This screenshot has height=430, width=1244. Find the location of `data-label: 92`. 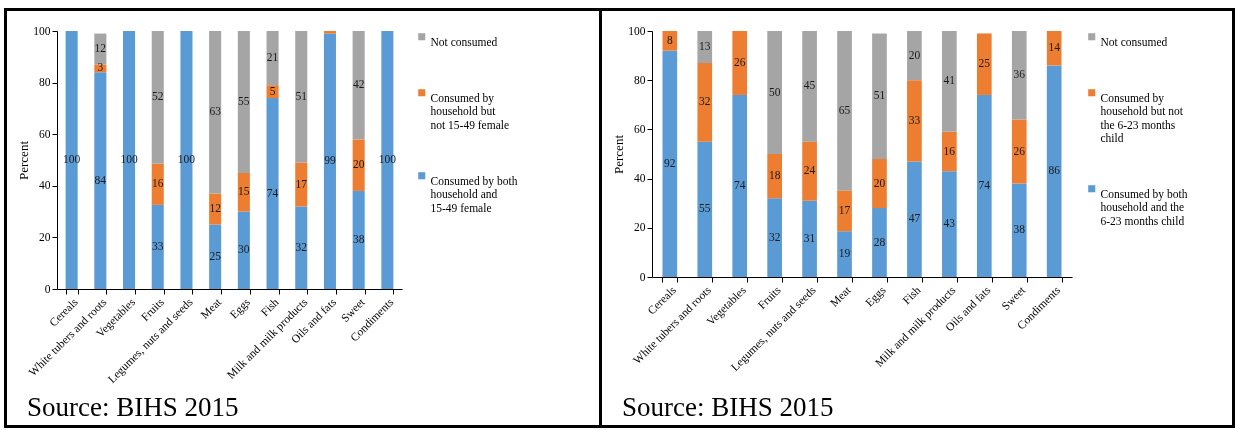

data-label: 92 is located at coordinates (670, 162).